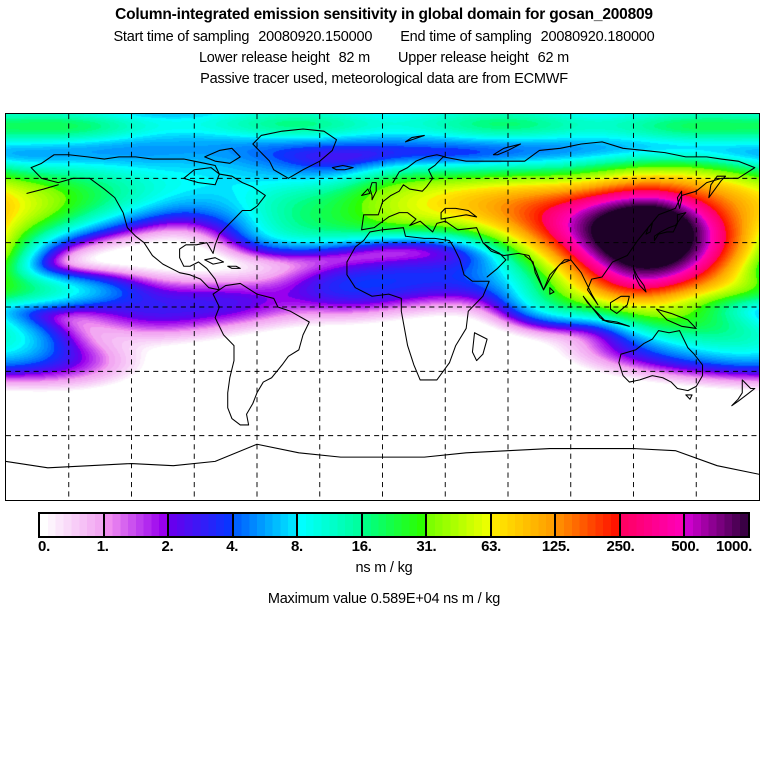  What do you see at coordinates (296, 546) in the screenshot?
I see `colorbar-tick: 8.` at bounding box center [296, 546].